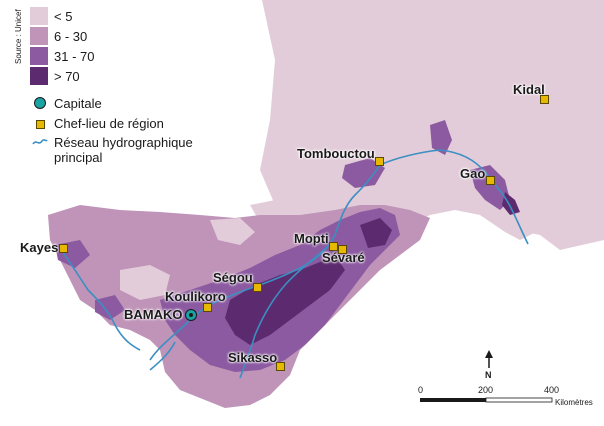  Describe the element at coordinates (63, 248) in the screenshot. I see `regional-capital-marker-kayes` at that location.